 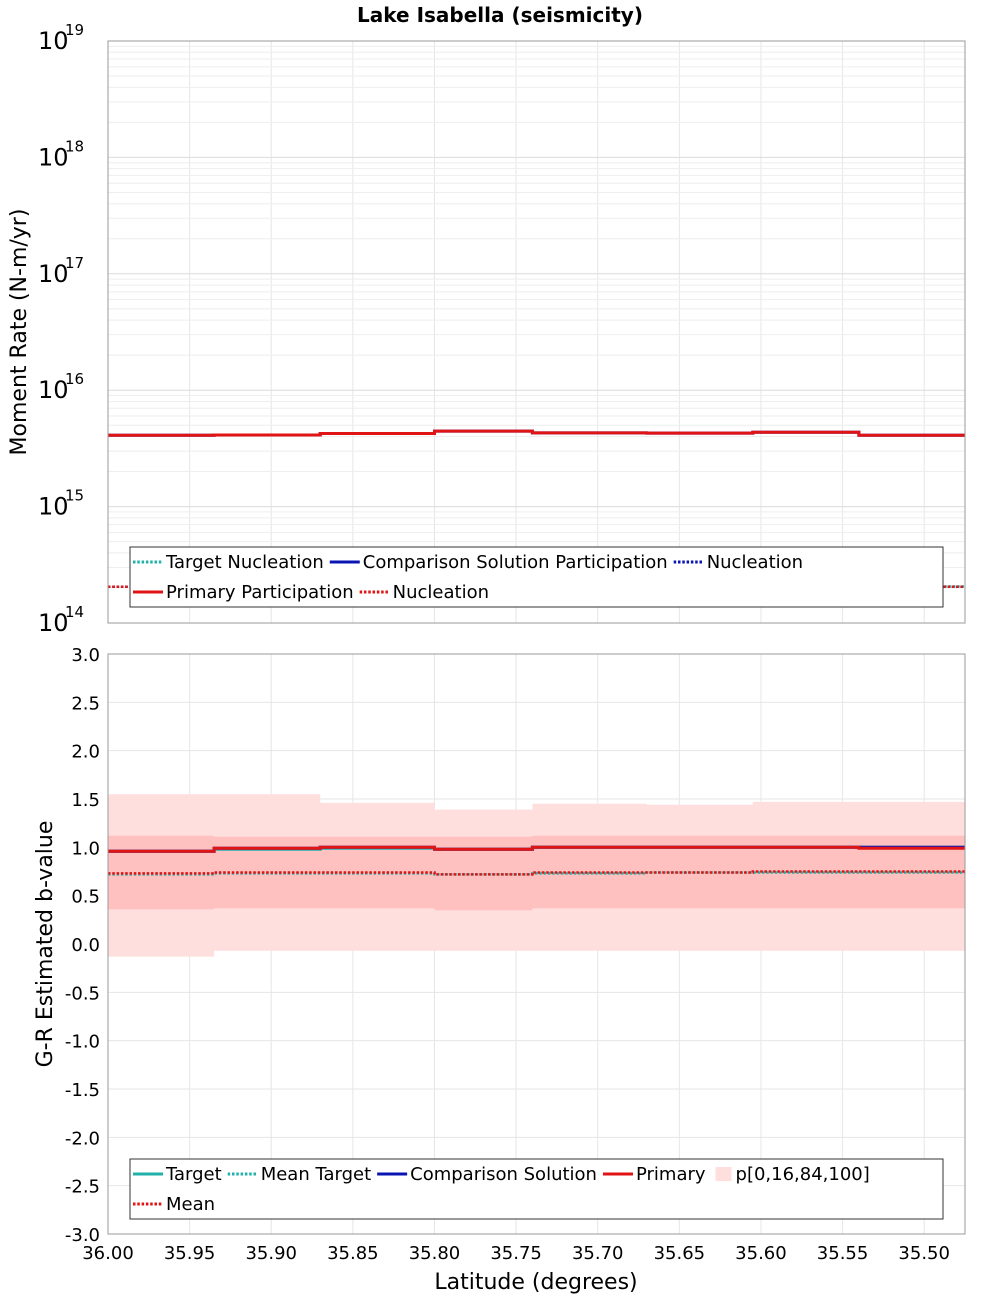 What do you see at coordinates (74, 379) in the screenshot?
I see `top-y-tick-exponent: 16` at bounding box center [74, 379].